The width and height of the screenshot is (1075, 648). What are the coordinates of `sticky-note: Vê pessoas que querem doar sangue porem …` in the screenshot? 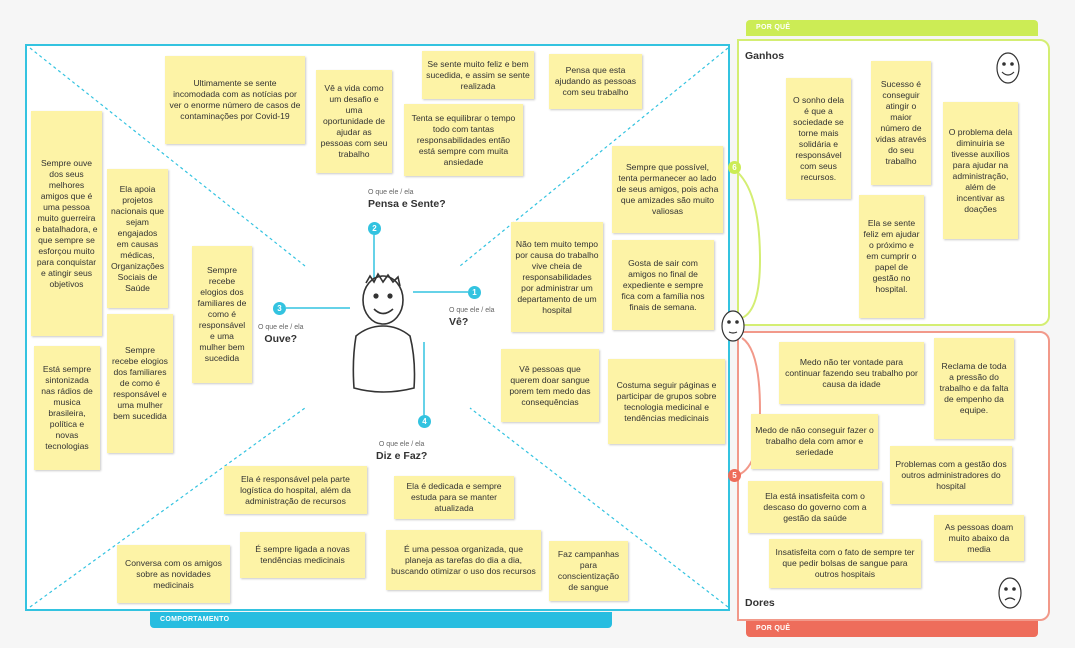 It's located at (550, 385).